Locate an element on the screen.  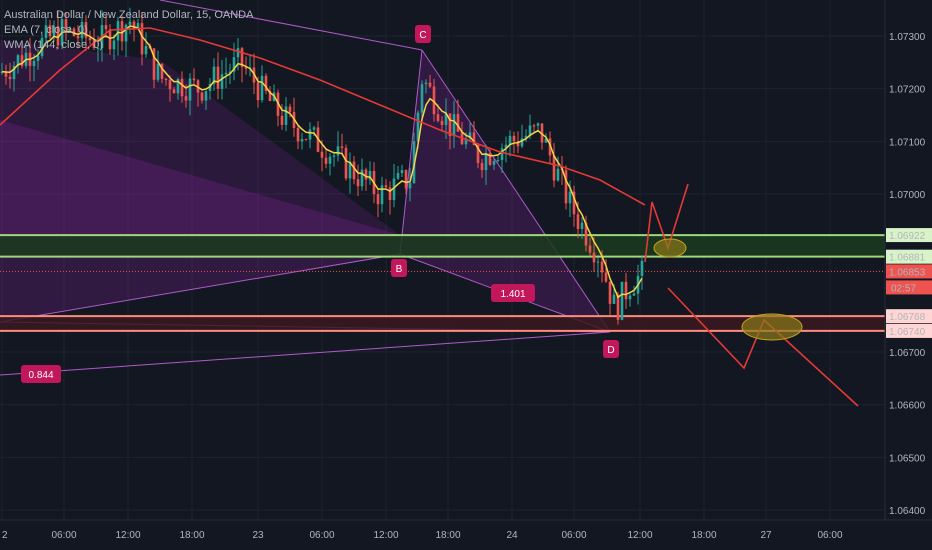
ratio-xb-label-box is located at coordinates (41, 374).